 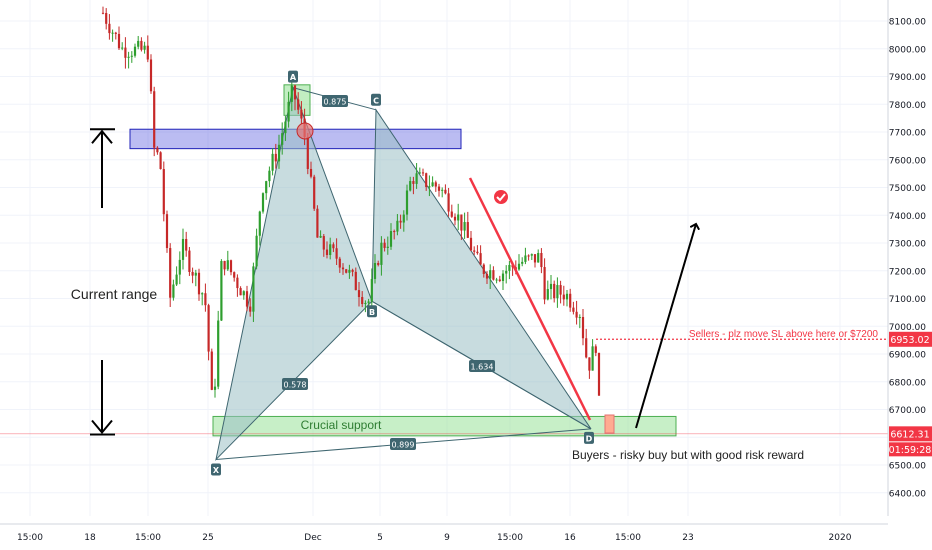 What do you see at coordinates (907, 50) in the screenshot?
I see `y-tick-label: 8000.00` at bounding box center [907, 50].